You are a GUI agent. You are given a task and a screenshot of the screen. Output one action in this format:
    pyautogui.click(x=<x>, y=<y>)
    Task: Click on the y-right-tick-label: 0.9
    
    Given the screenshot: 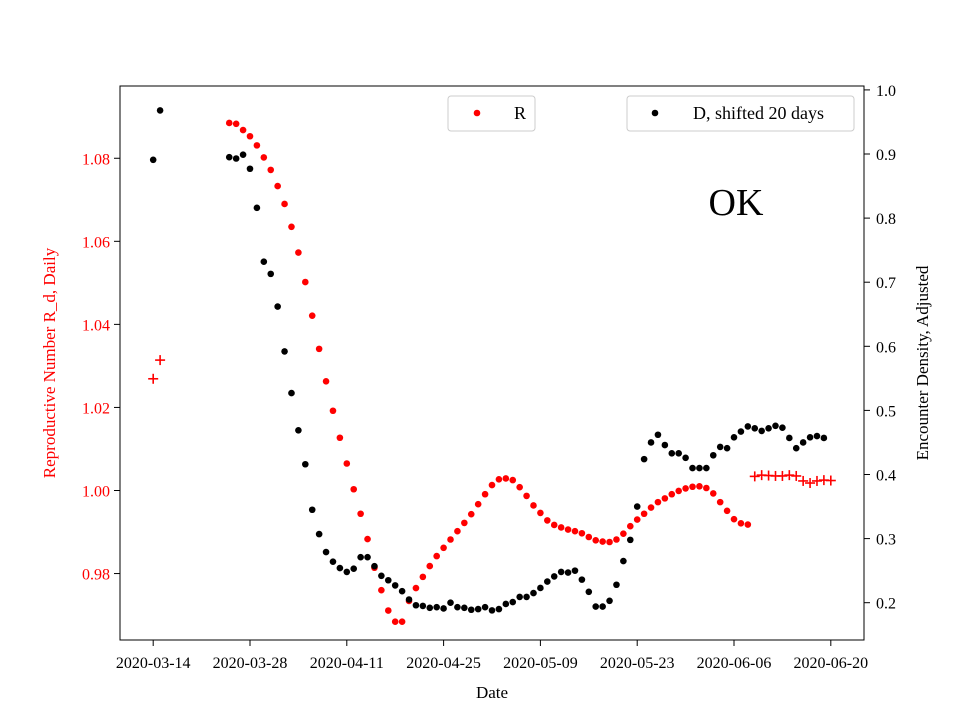 What is the action you would take?
    pyautogui.click(x=886, y=155)
    